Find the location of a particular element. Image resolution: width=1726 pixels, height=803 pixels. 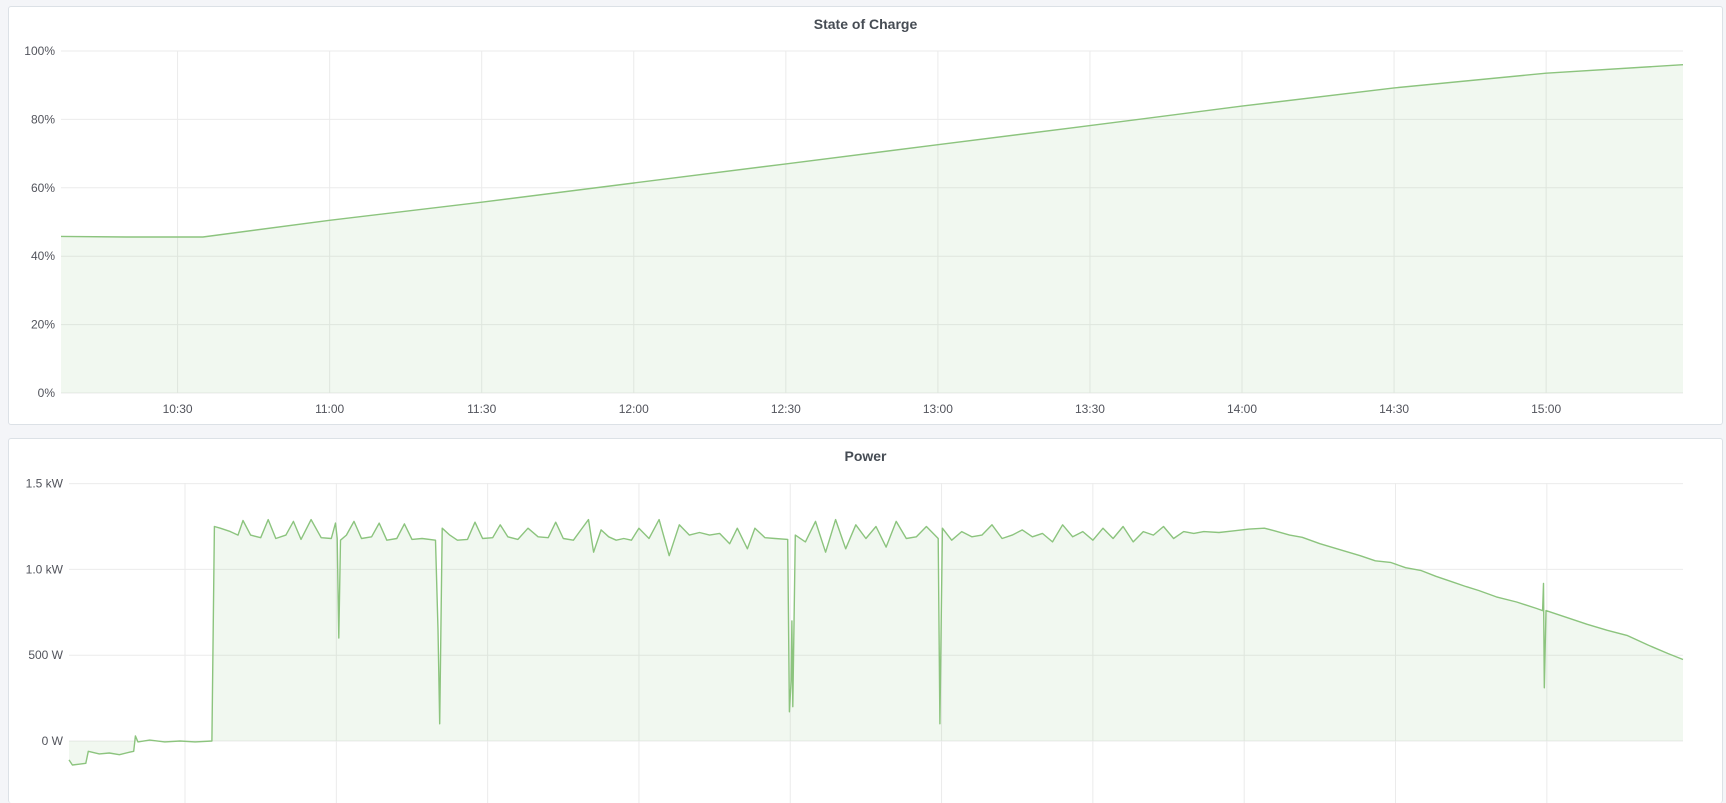

y-tick-label: 1.0 kW is located at coordinates (45, 569).